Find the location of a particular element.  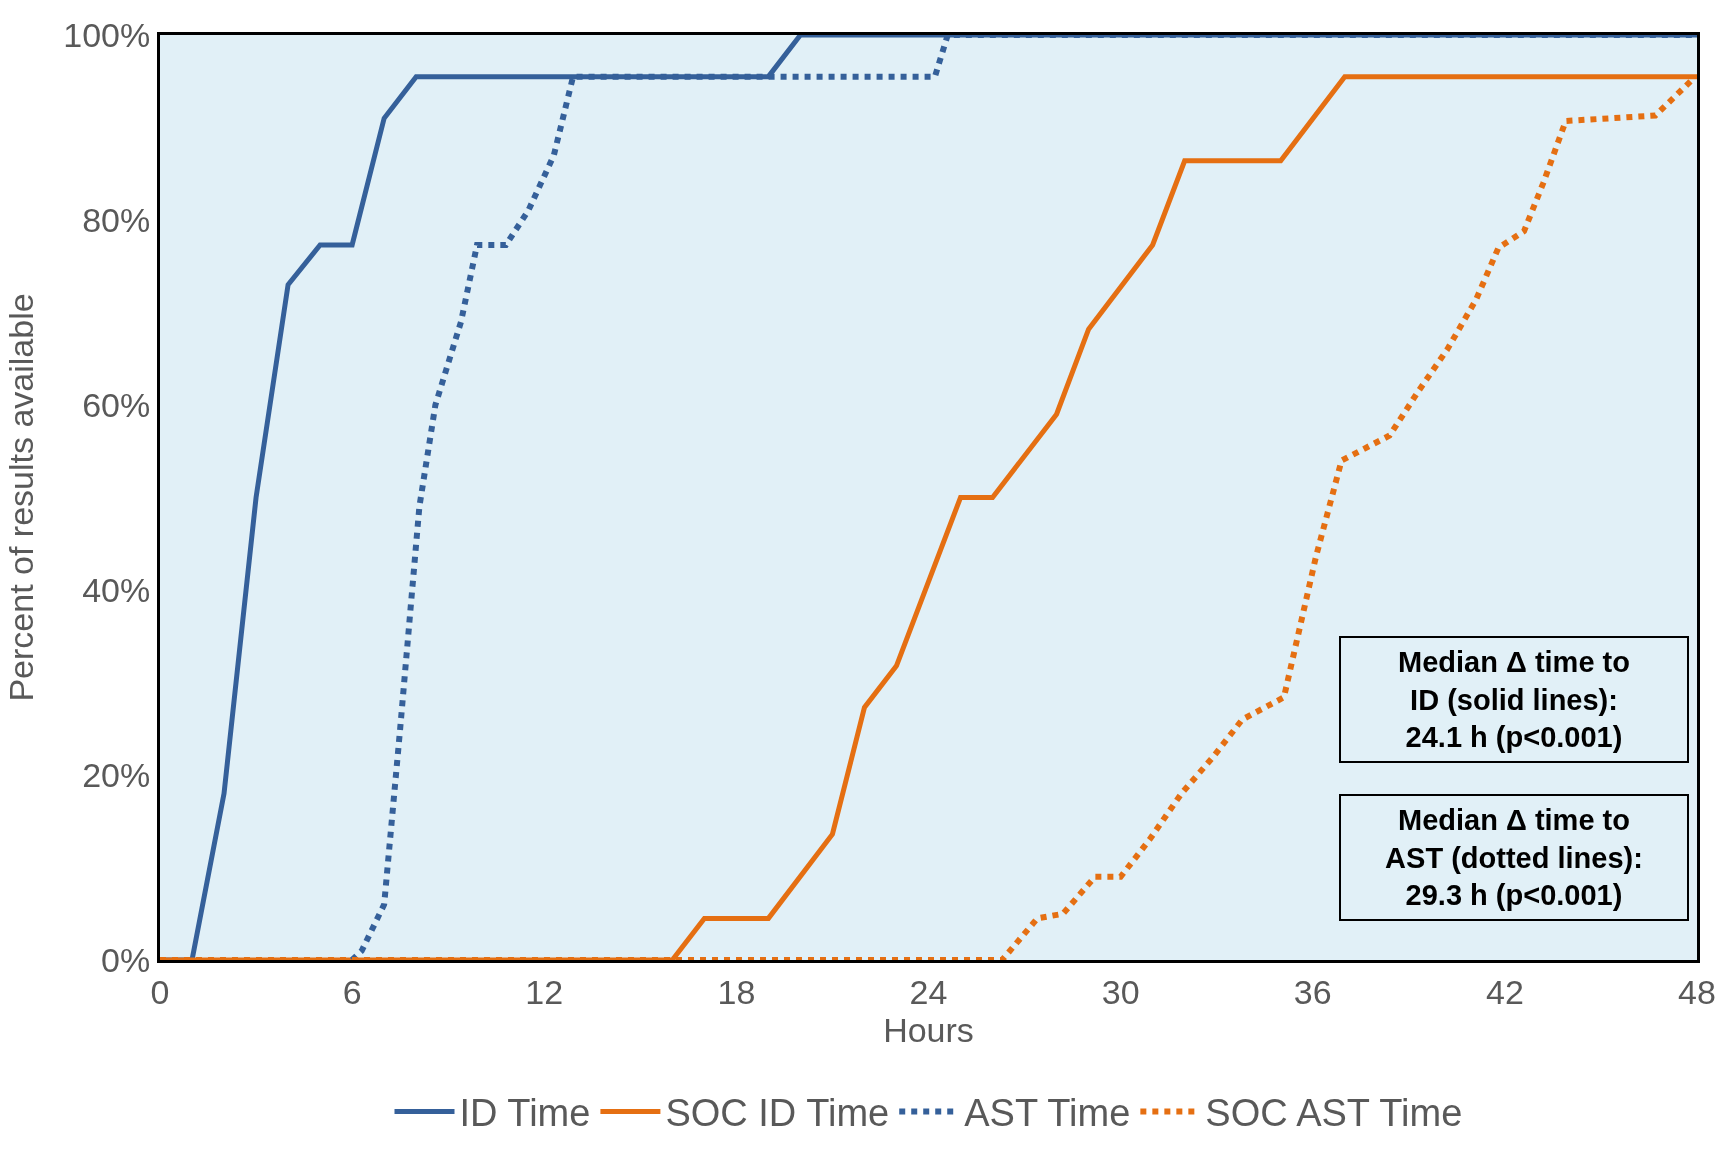

y-tick-label: 60% is located at coordinates (116, 404).